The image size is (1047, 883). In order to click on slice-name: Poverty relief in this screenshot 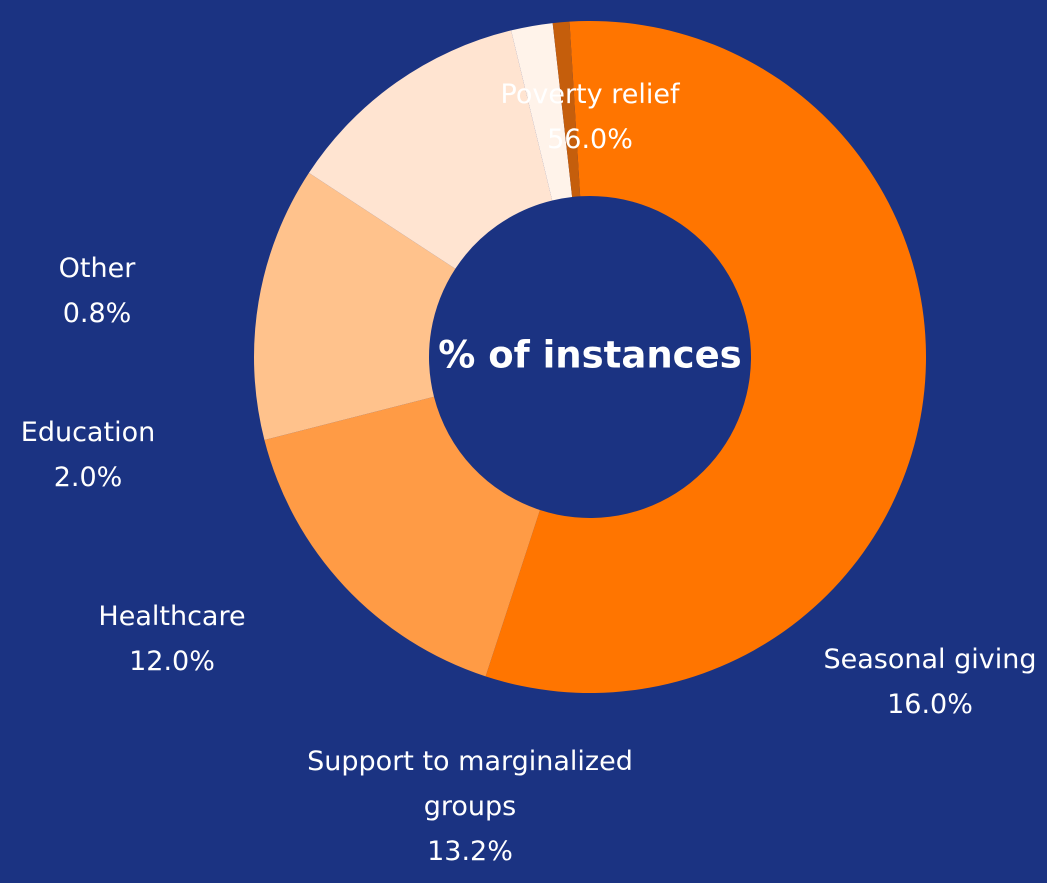, I will do `click(591, 94)`.